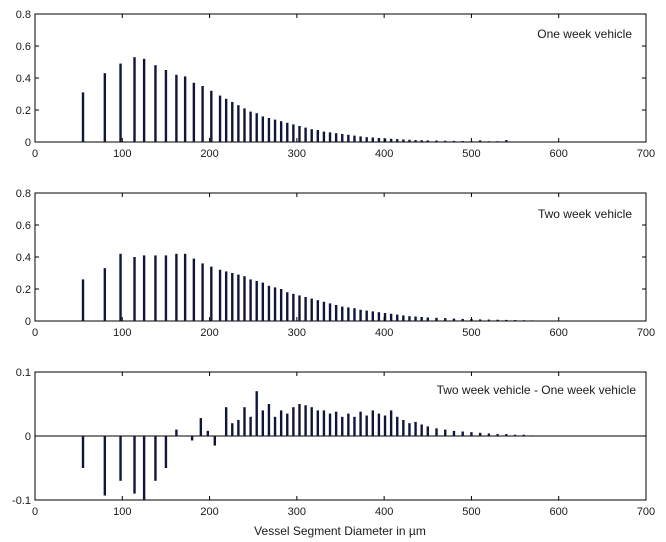 The height and width of the screenshot is (542, 666). I want to click on x-tick-label: 500, so click(471, 512).